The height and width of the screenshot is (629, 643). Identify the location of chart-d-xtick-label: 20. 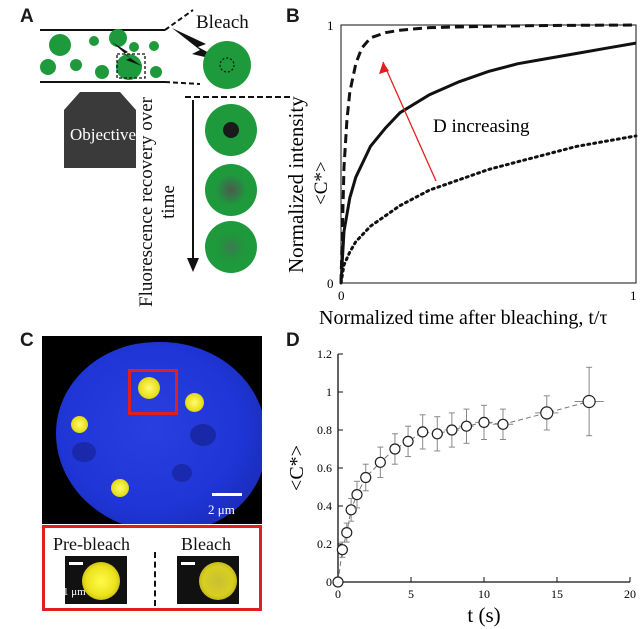
(630, 594).